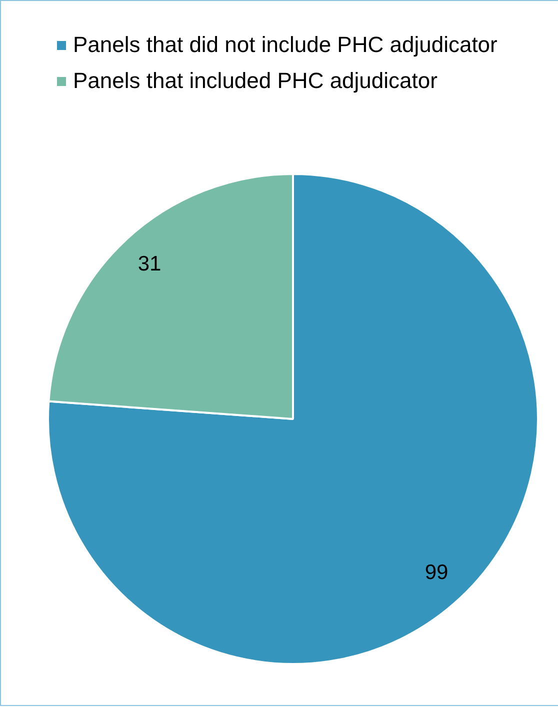  Describe the element at coordinates (150, 264) in the screenshot. I see `data-label: 31` at that location.